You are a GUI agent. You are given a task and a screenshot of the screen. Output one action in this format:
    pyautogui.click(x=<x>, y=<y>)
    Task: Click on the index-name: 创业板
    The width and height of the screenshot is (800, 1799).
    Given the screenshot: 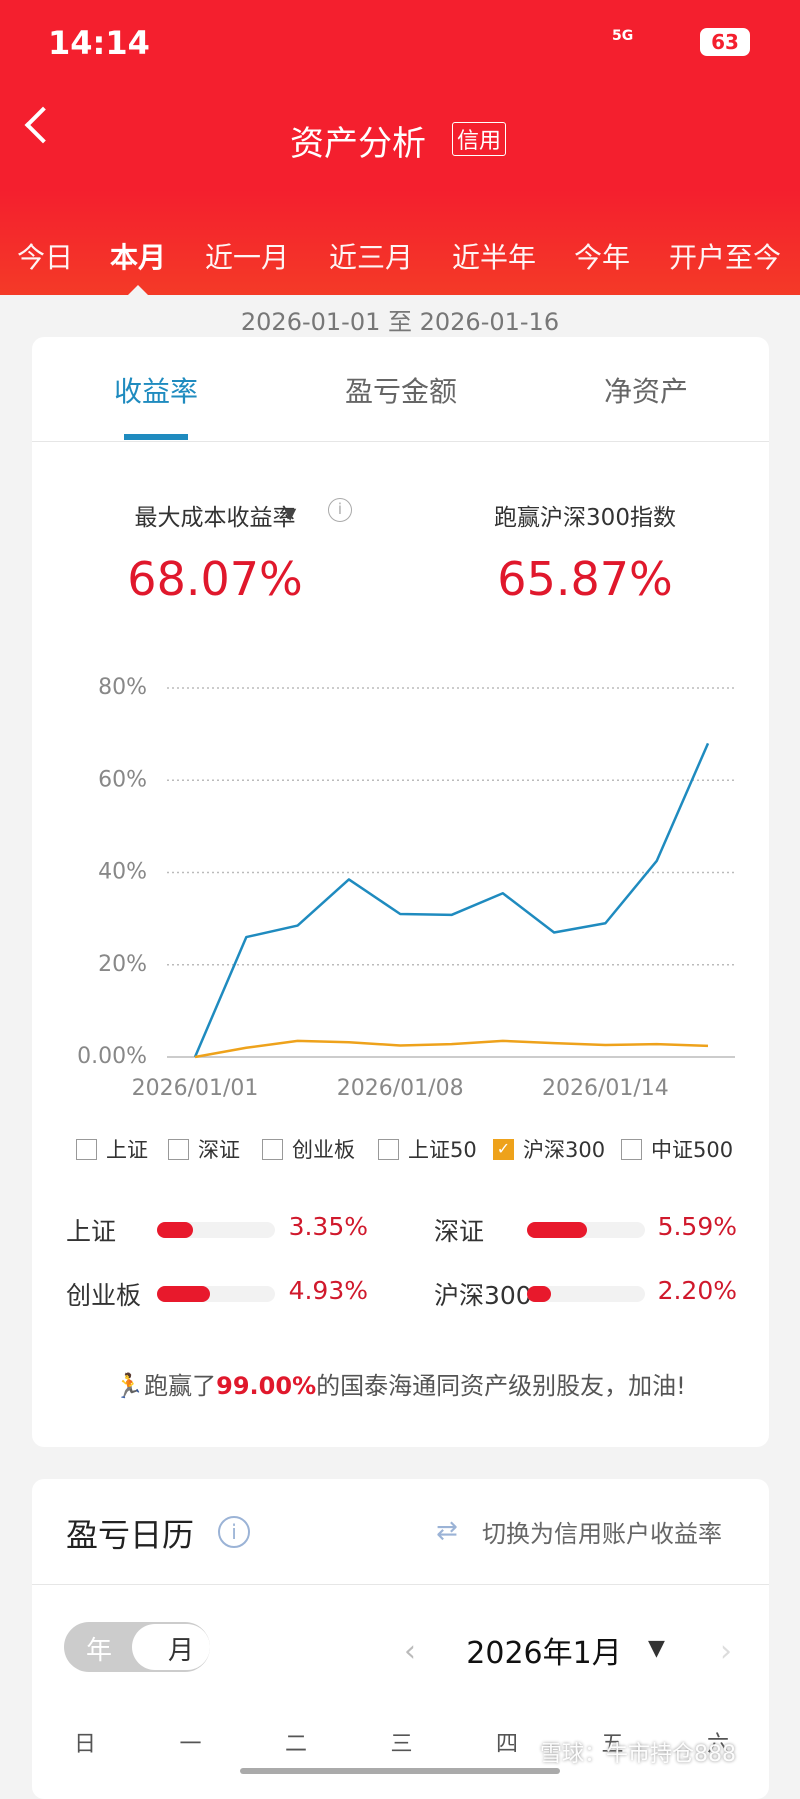 What is the action you would take?
    pyautogui.click(x=104, y=1295)
    